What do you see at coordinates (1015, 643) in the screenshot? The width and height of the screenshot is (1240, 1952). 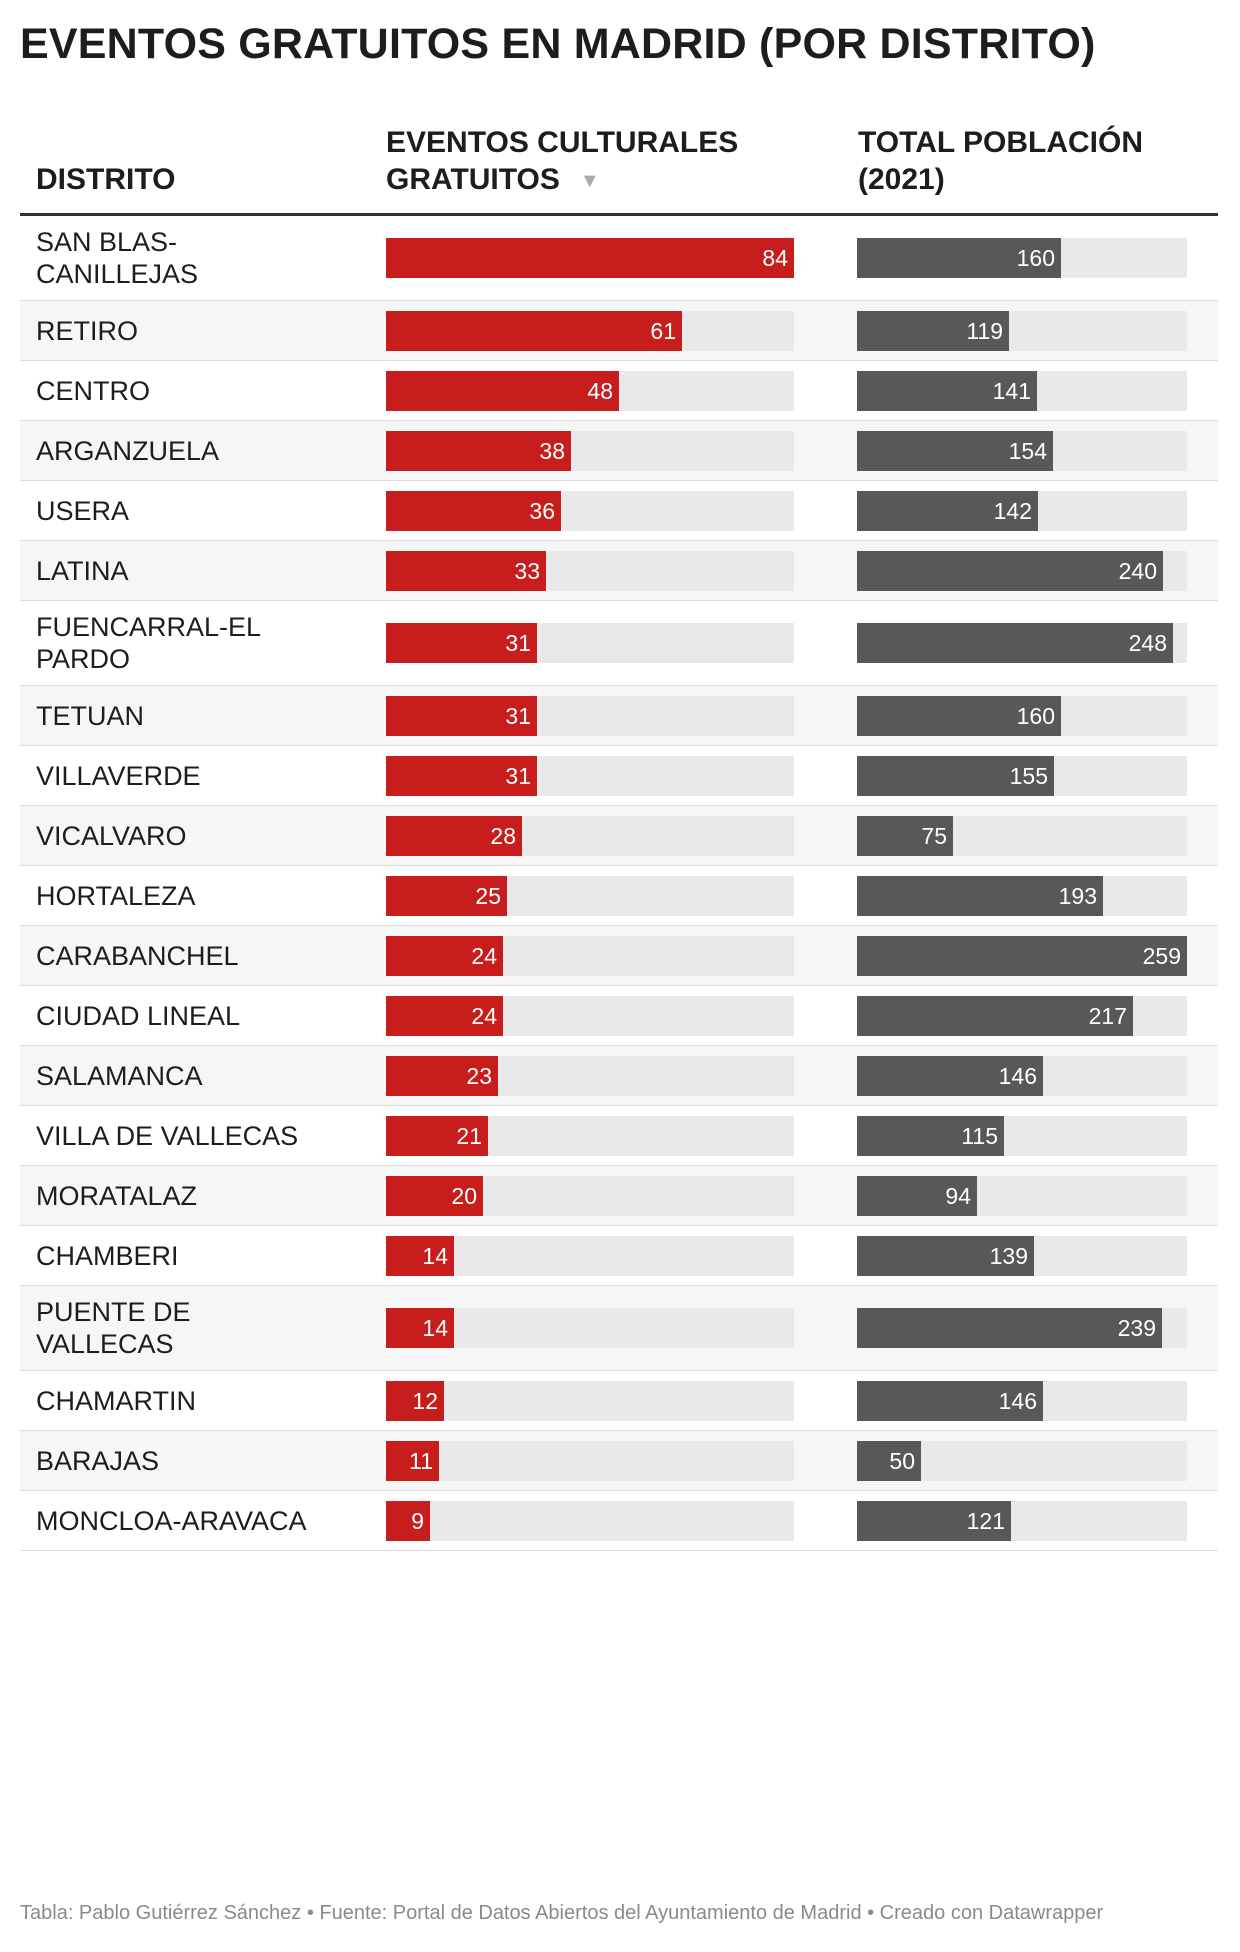 I see `population-bar: 248` at bounding box center [1015, 643].